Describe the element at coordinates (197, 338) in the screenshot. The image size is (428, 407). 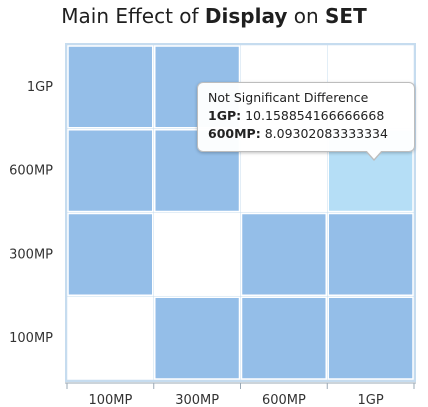
I see `heatmap-cell-100MP-300MP` at that location.